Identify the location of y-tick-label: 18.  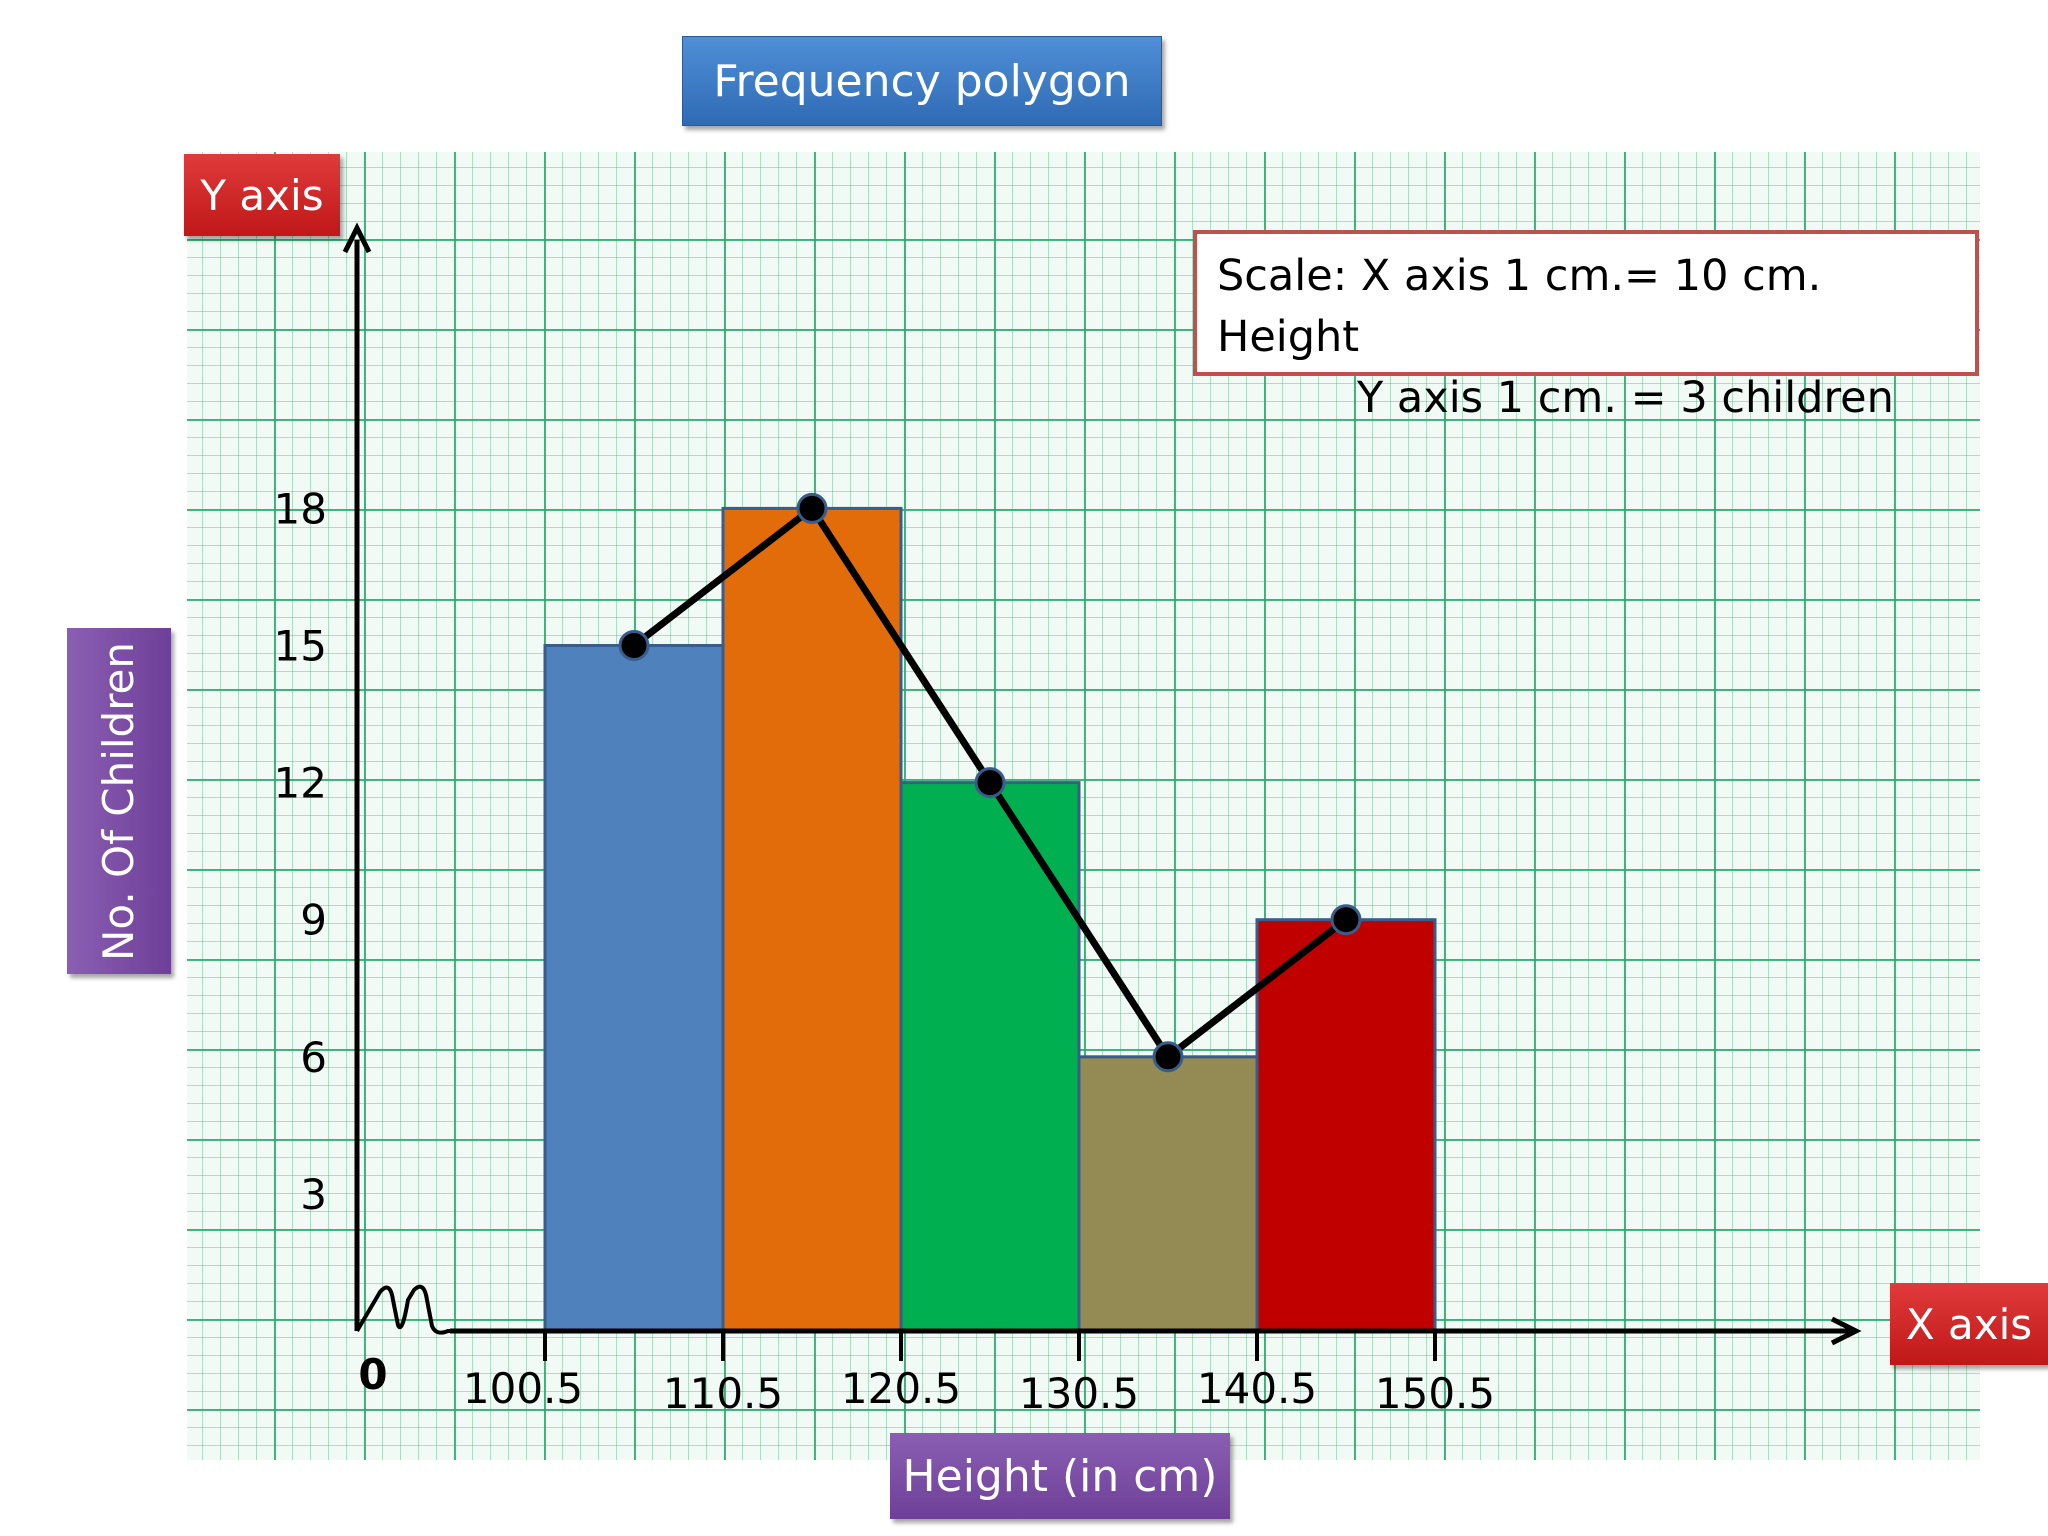
(300, 508).